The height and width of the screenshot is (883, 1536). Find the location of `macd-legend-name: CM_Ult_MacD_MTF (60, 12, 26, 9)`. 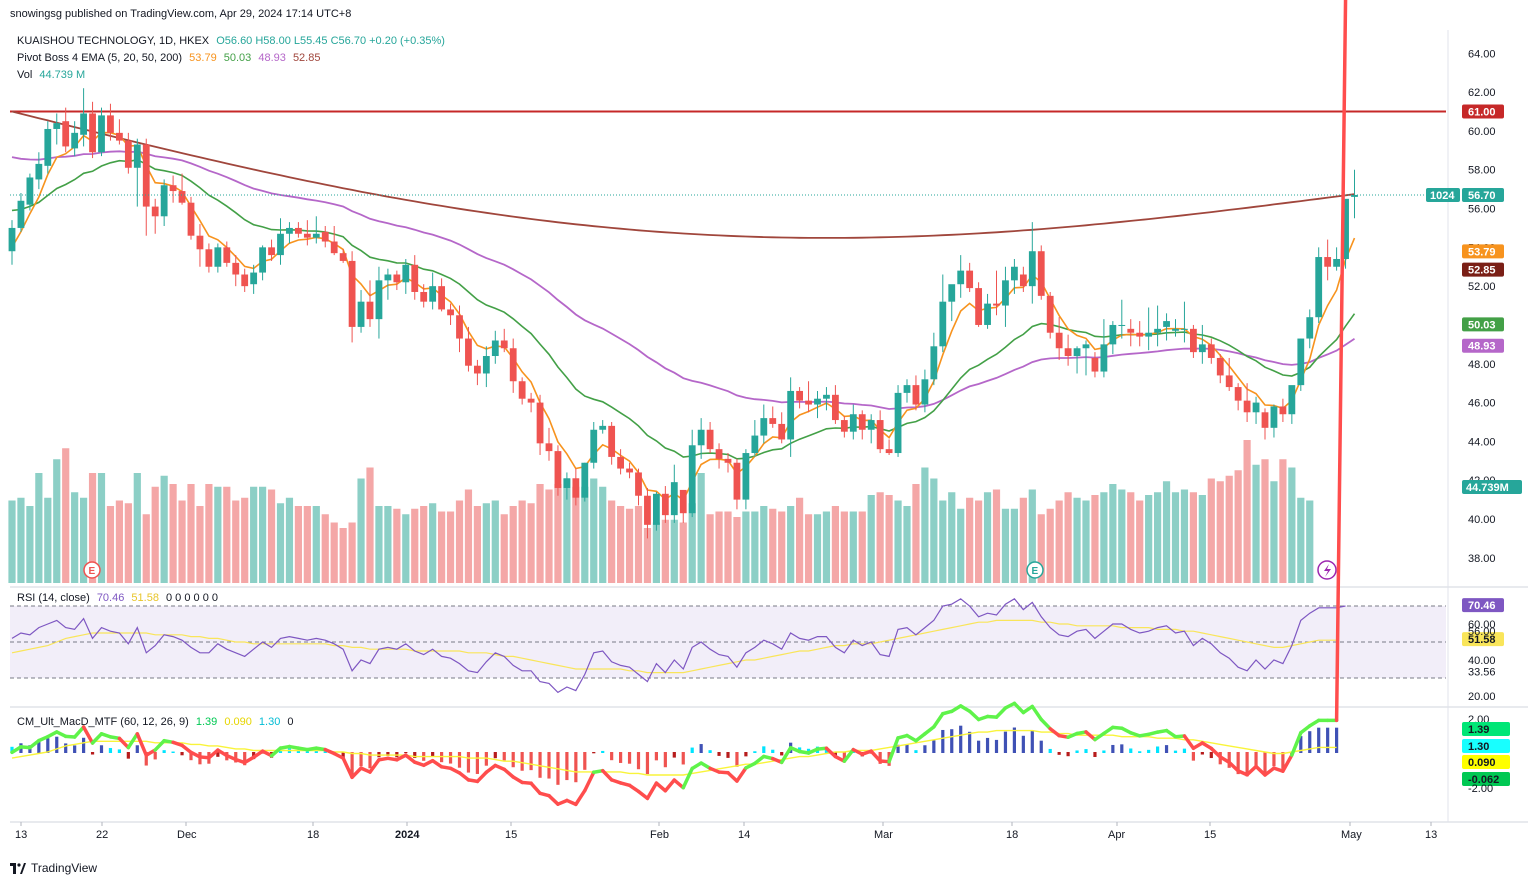

macd-legend-name: CM_Ult_MacD_MTF (60, 12, 26, 9) is located at coordinates (103, 722).